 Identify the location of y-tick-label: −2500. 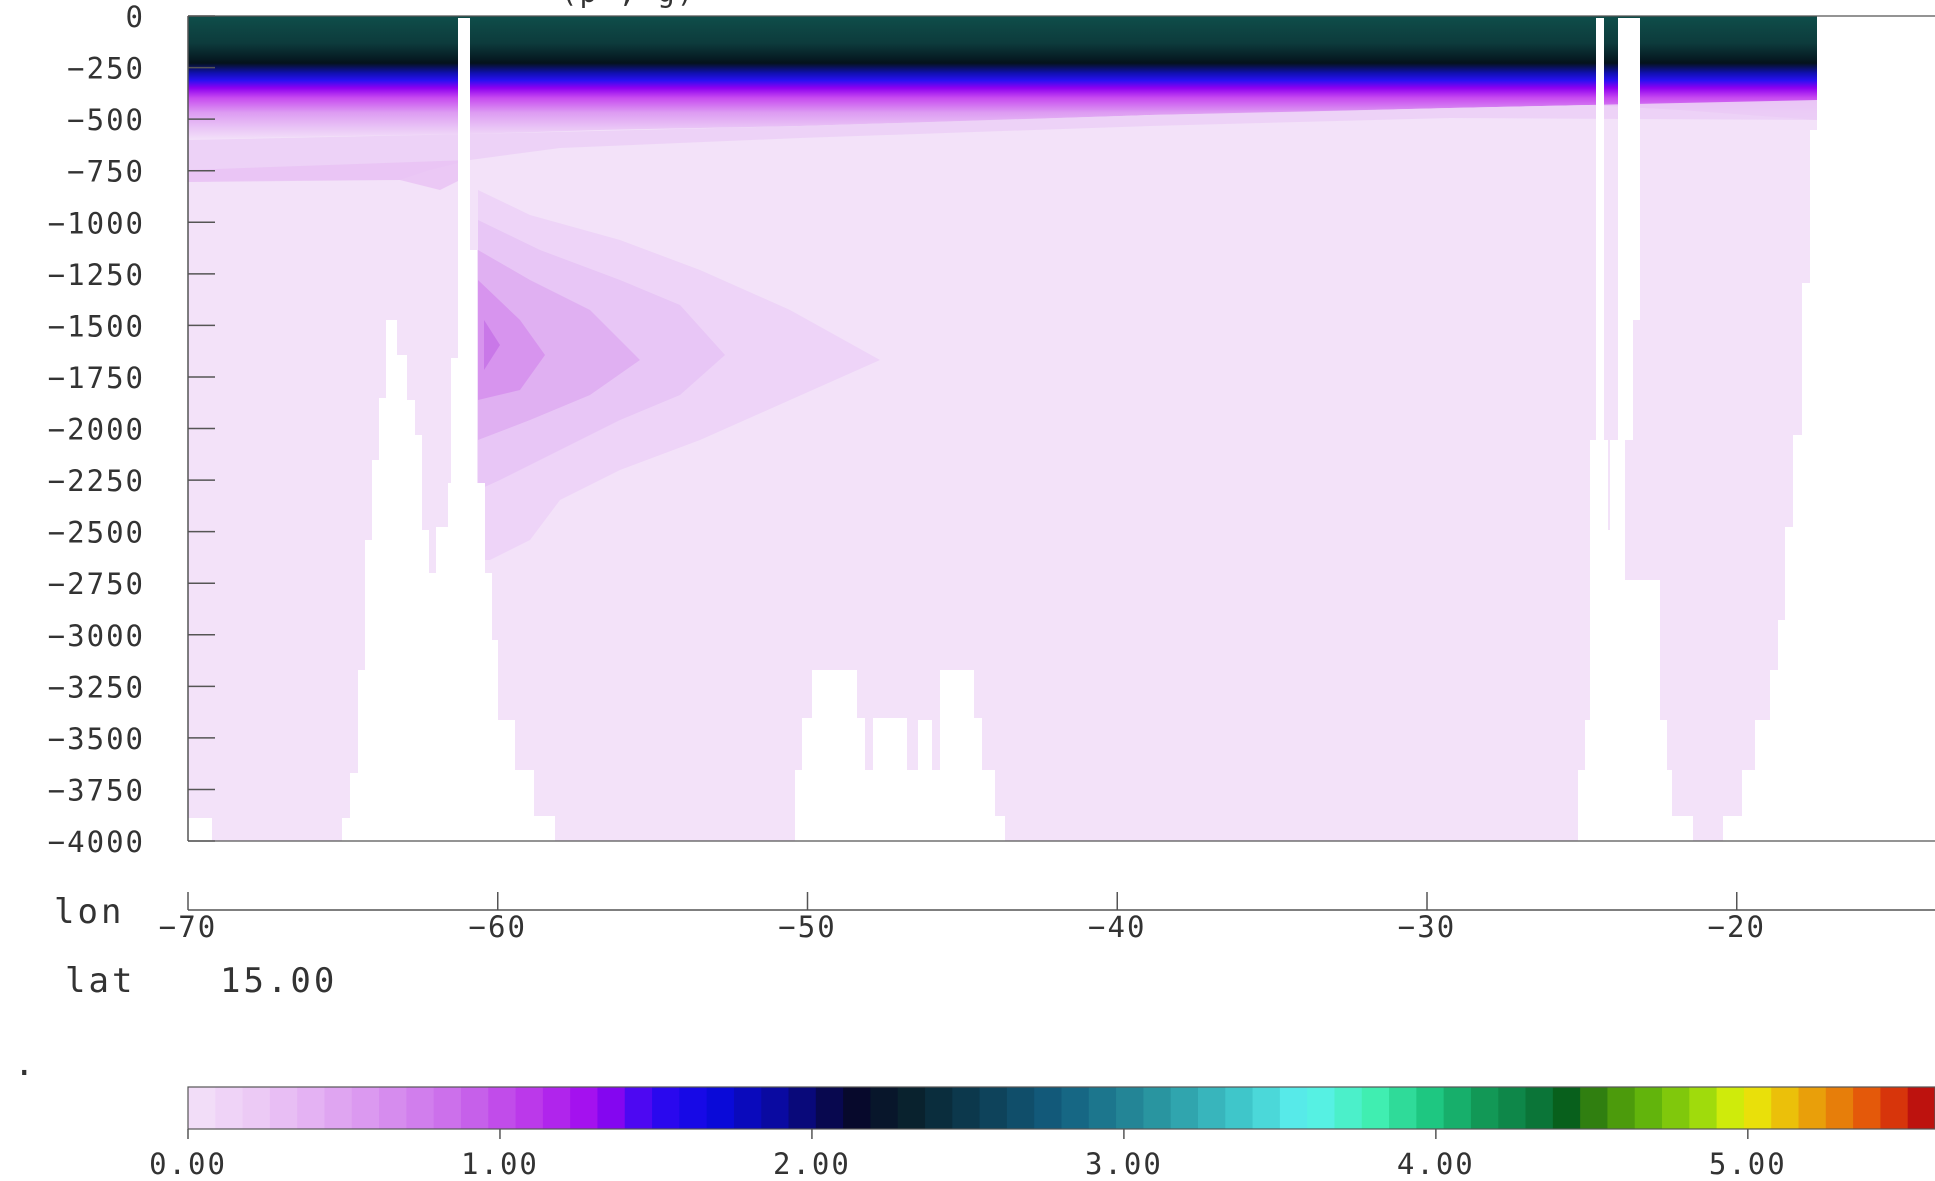
(96, 533).